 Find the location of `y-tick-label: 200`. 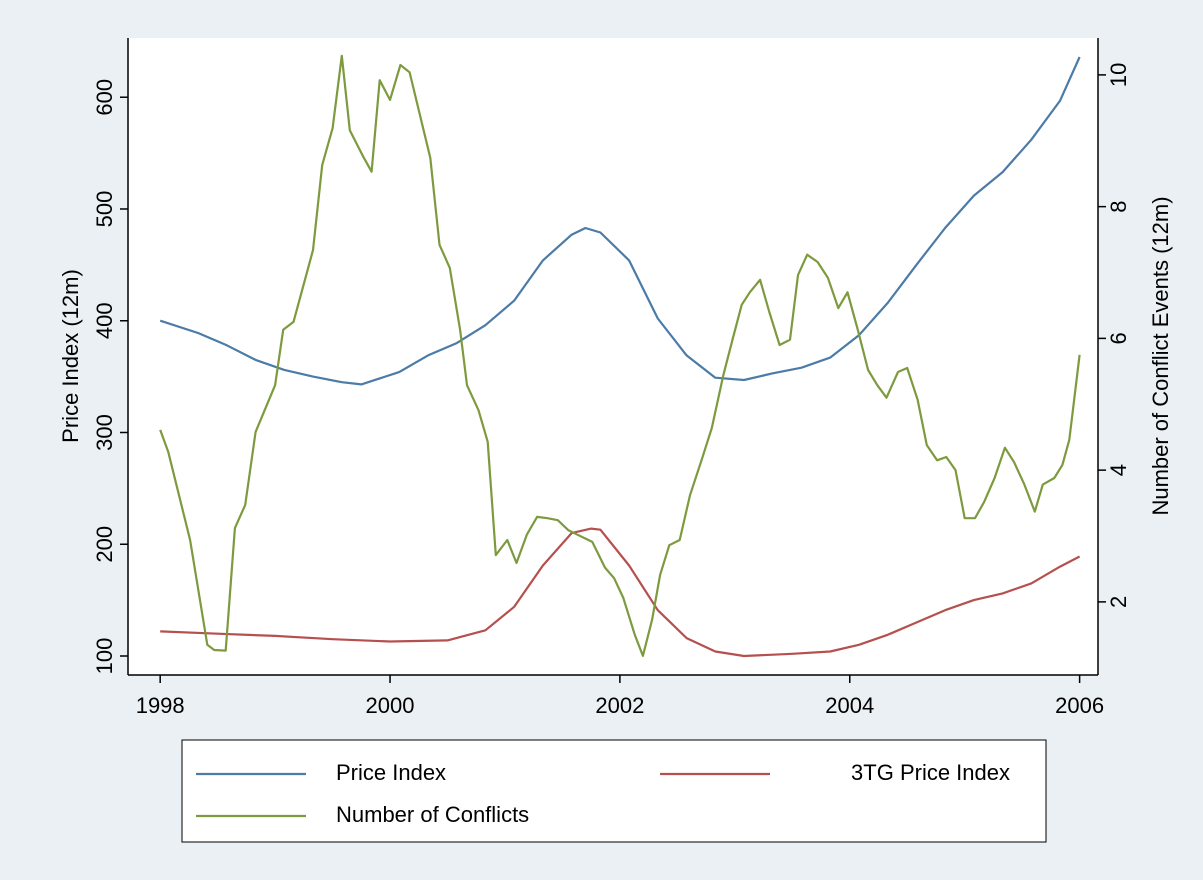

y-tick-label: 200 is located at coordinates (104, 544).